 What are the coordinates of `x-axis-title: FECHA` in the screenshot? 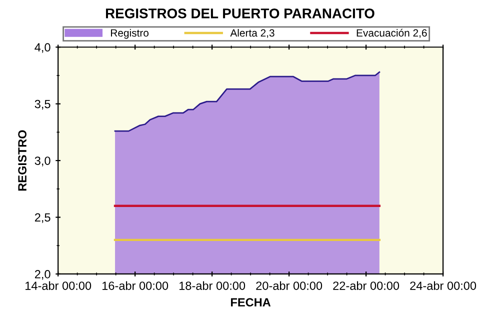 It's located at (251, 302).